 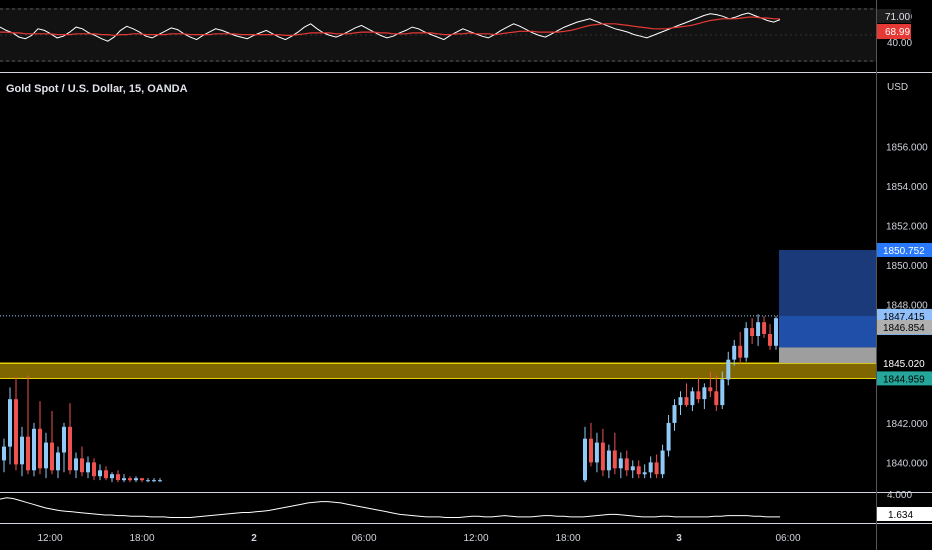 I want to click on price-tick: 1850.000, so click(x=907, y=266).